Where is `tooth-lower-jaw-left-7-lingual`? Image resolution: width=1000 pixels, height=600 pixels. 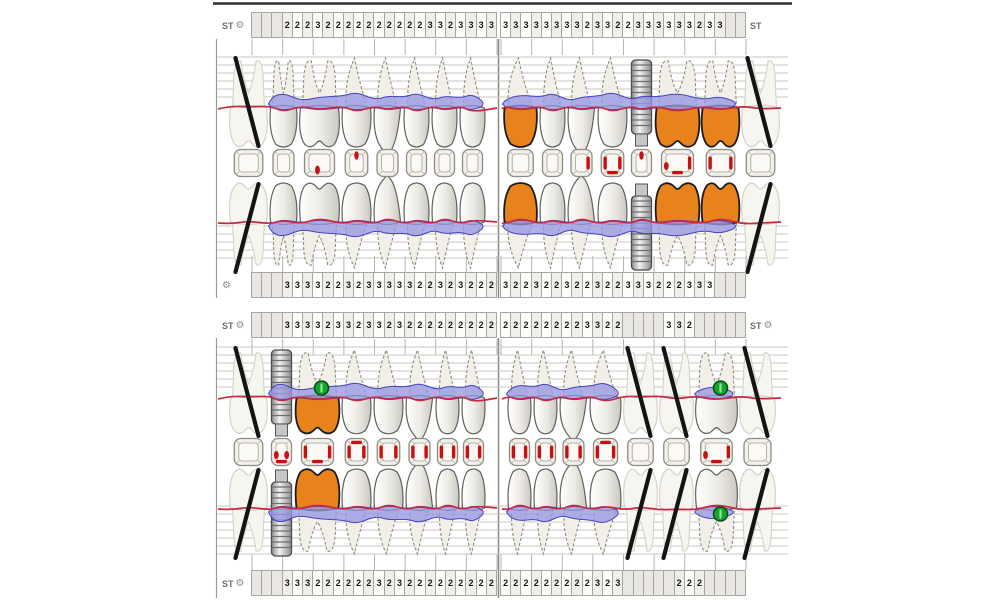
tooth-lower-jaw-left-7-lingual is located at coordinates (447, 512).